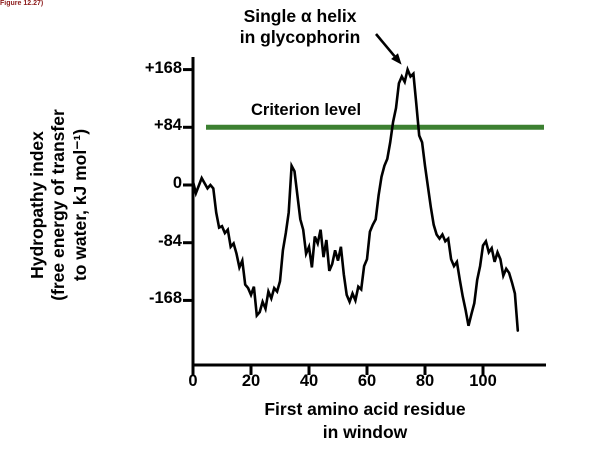 The width and height of the screenshot is (610, 474). What do you see at coordinates (165, 298) in the screenshot?
I see `y-tick-label: -168` at bounding box center [165, 298].